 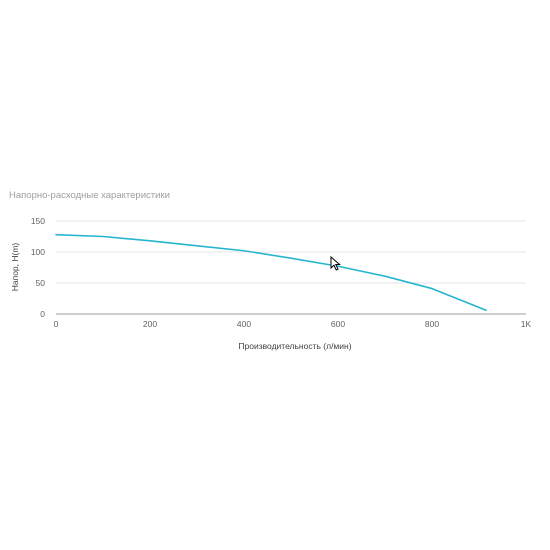 I want to click on chart-title: Напорно-расходные характеристики, so click(x=89, y=195).